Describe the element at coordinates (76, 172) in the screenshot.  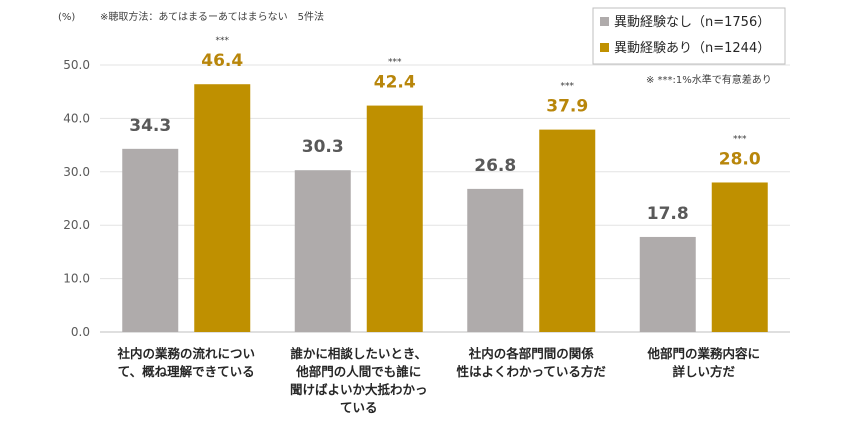
I see `y-tick-label: 30.0` at that location.